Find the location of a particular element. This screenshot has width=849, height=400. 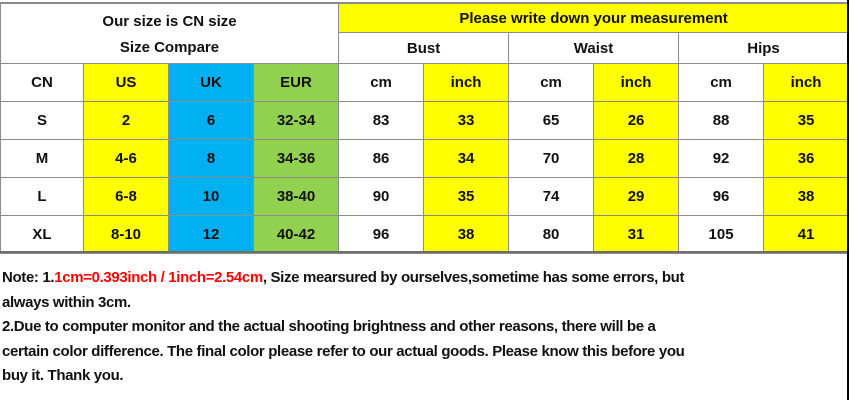

table-cell: M is located at coordinates (42, 158).